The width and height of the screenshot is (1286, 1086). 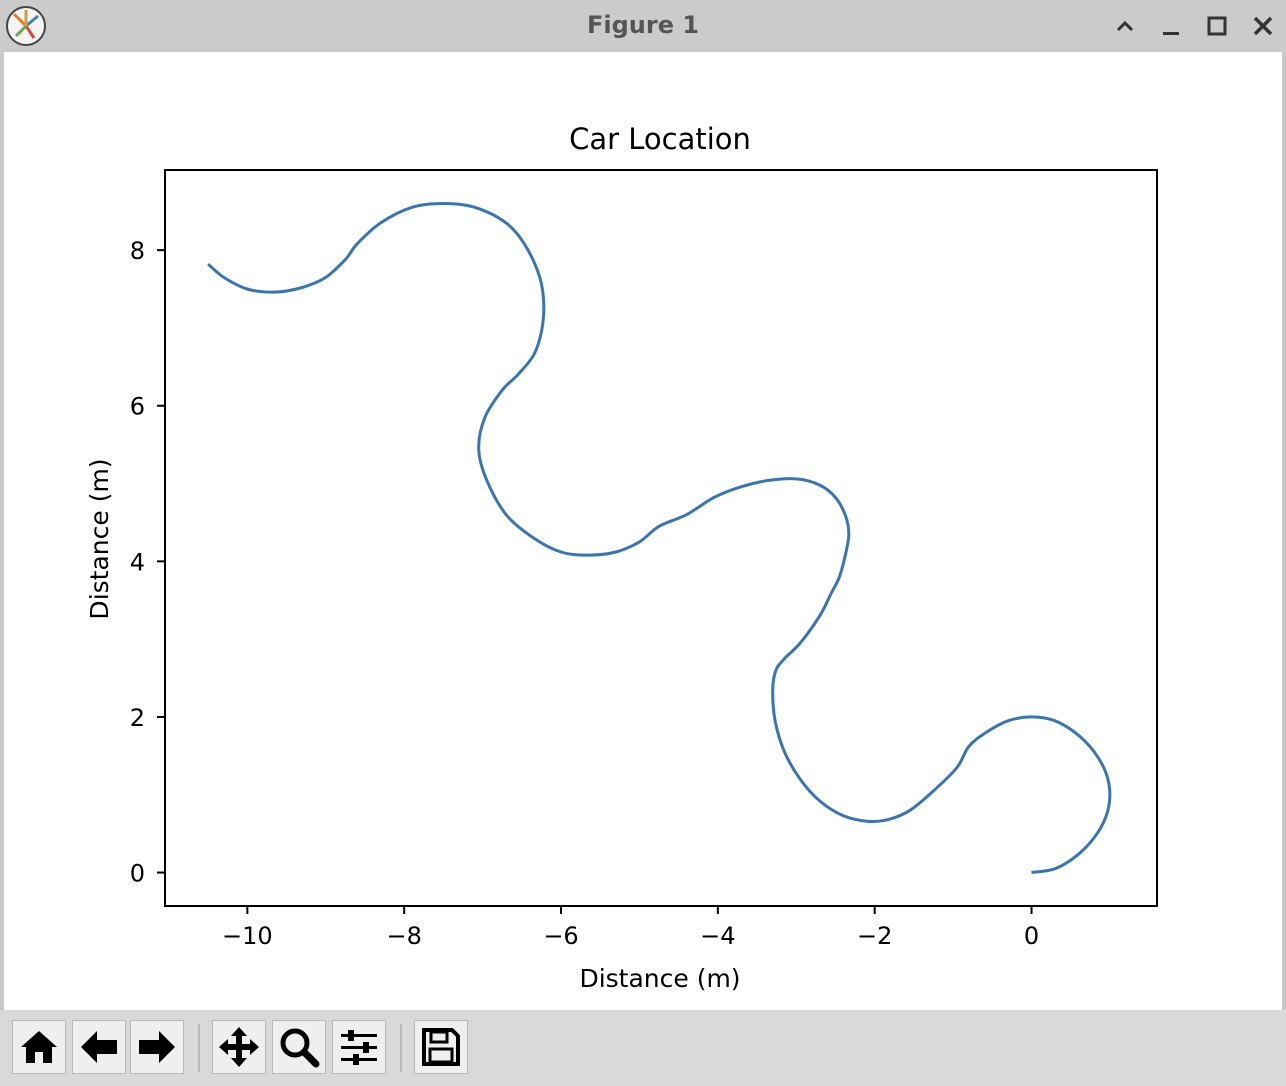 I want to click on x-axis: −10 −8 −6 −4 −2 0, so click(x=630, y=928).